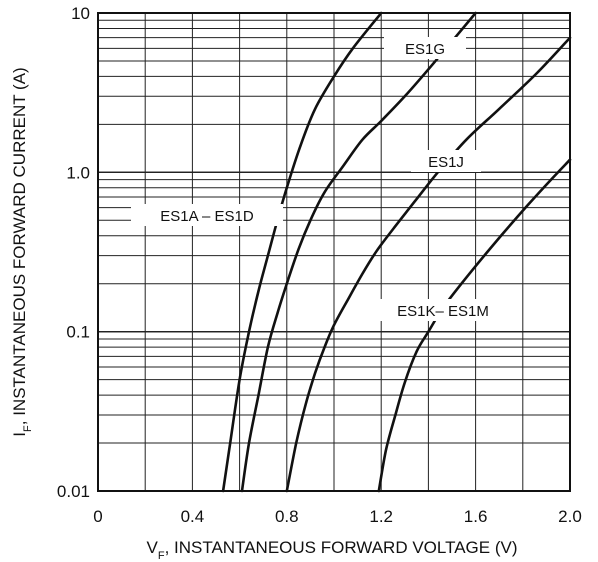  What do you see at coordinates (287, 516) in the screenshot?
I see `x-tick-label: 0.8` at bounding box center [287, 516].